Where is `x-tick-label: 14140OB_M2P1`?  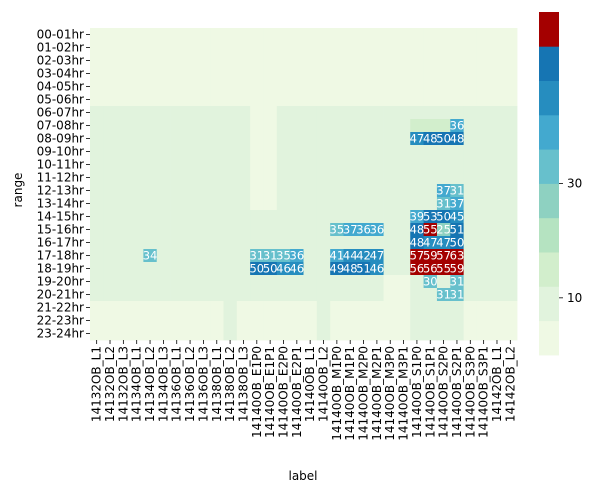 x-tick-label: 14140OB_M2P1 is located at coordinates (377, 393).